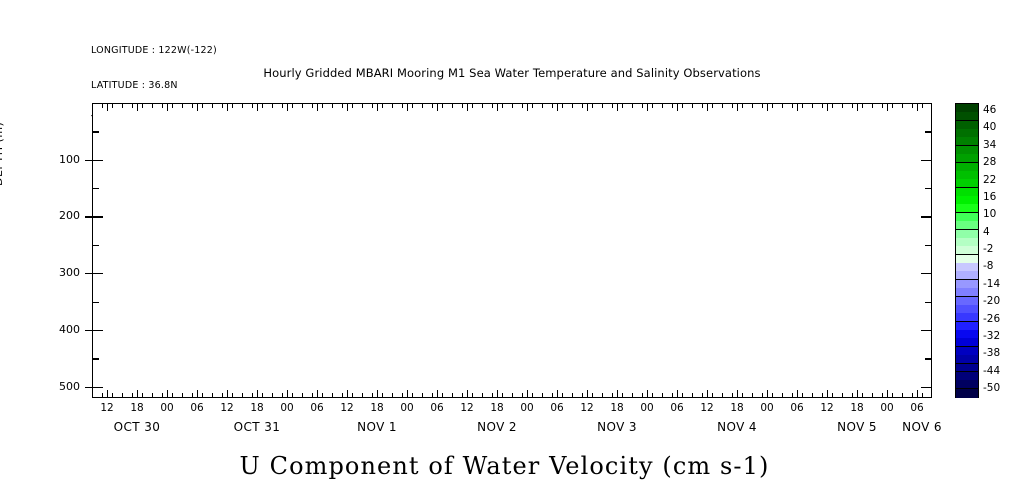 The image size is (1009, 504). Describe the element at coordinates (992, 318) in the screenshot. I see `colorbar-tick-label: -26` at that location.